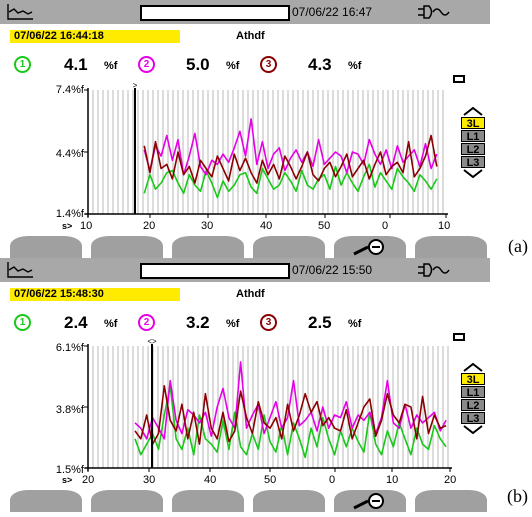  Describe the element at coordinates (69, 90) in the screenshot. I see `y-tick-max: 7.4%f` at that location.